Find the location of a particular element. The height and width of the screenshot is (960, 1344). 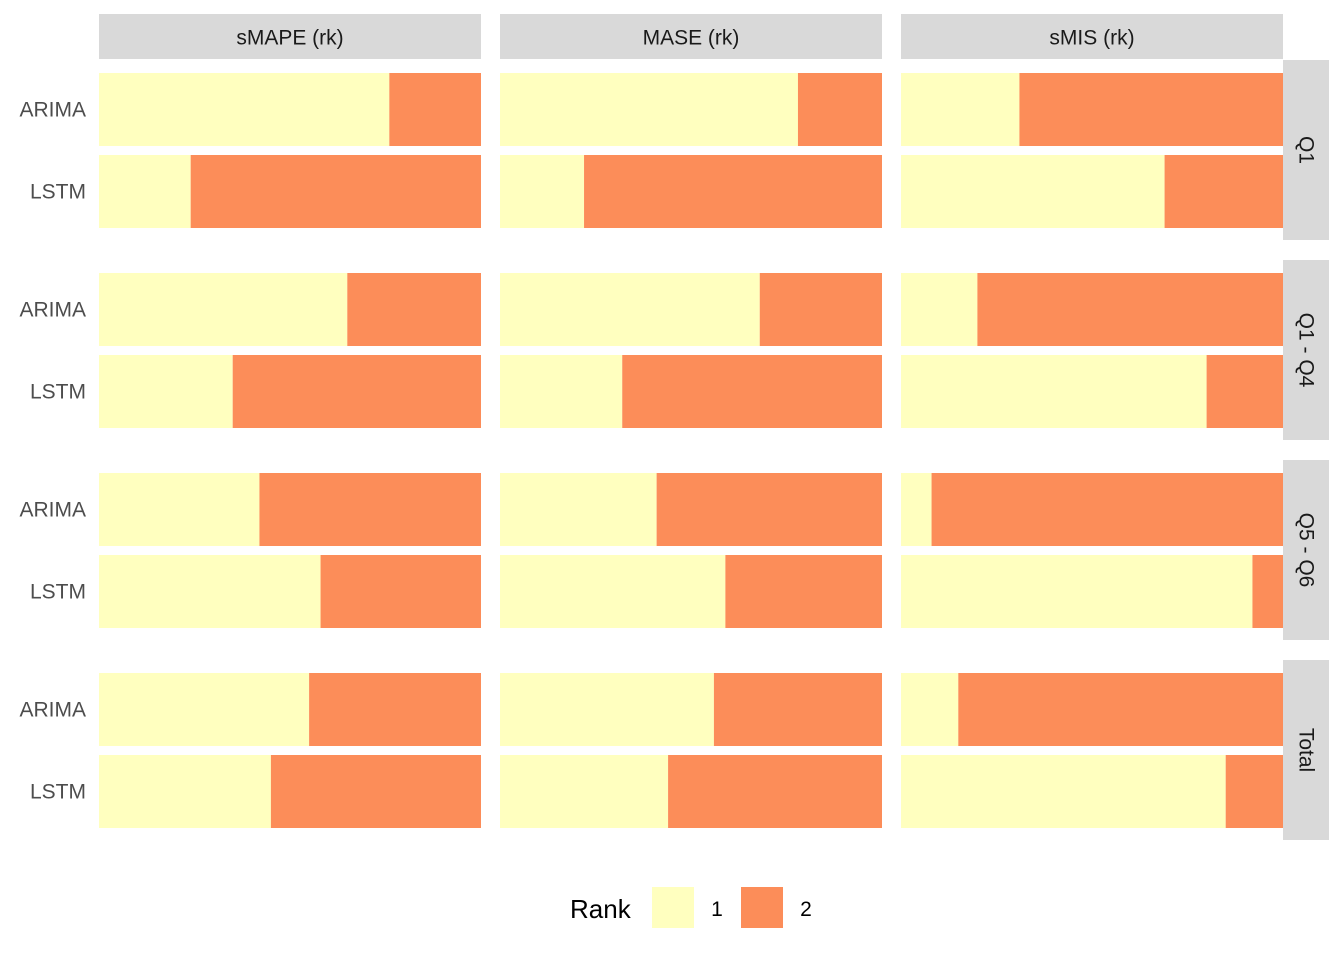

y-tick-arima-q1-q4: ARIMA is located at coordinates (52, 310).